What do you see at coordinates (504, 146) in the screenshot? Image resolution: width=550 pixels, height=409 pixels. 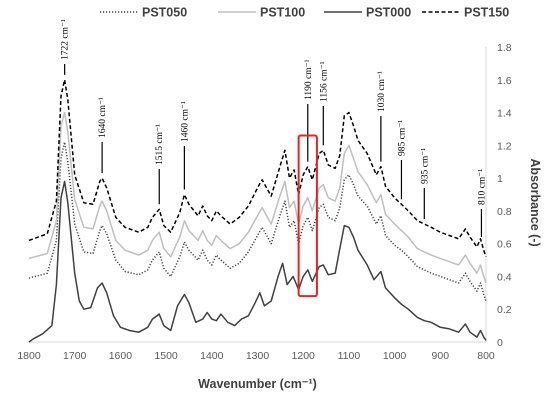 I see `y-tick-label: 1.2` at bounding box center [504, 146].